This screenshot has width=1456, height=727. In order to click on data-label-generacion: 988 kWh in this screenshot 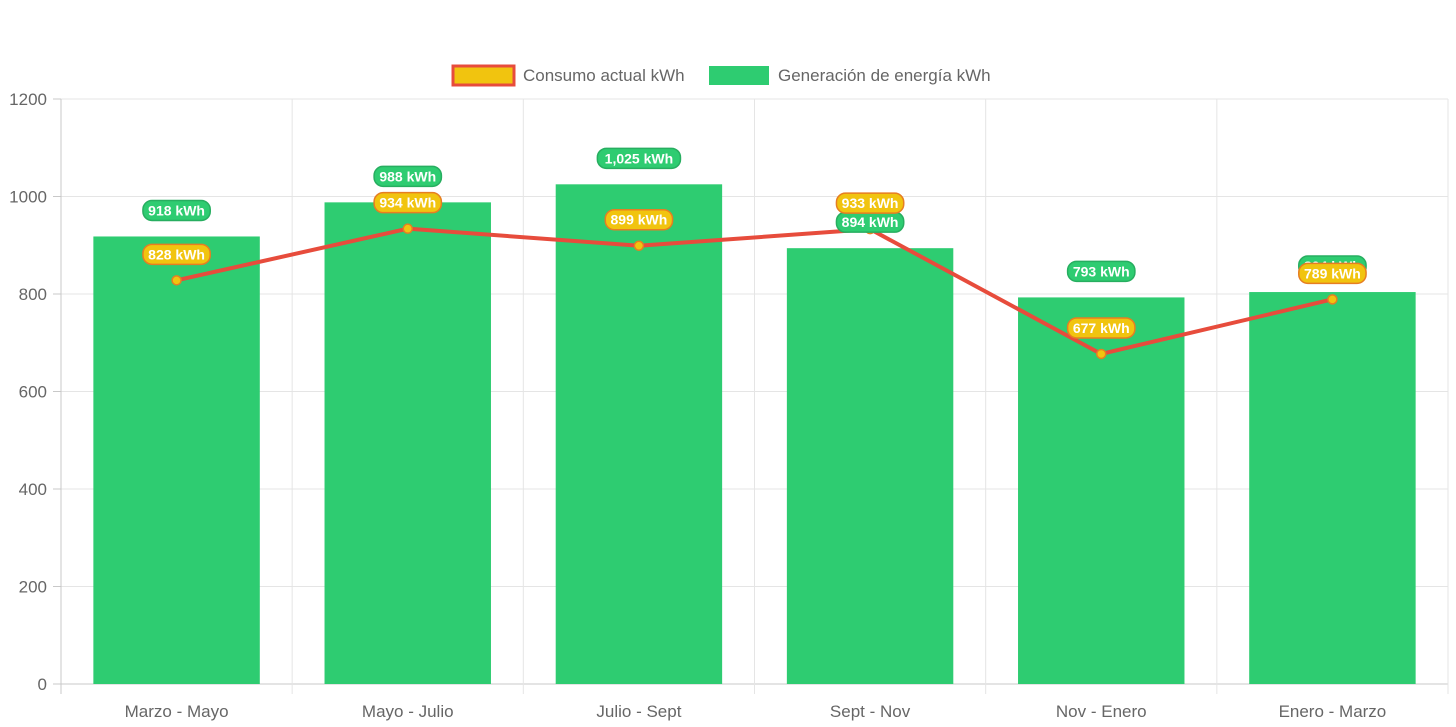, I will do `click(407, 176)`.